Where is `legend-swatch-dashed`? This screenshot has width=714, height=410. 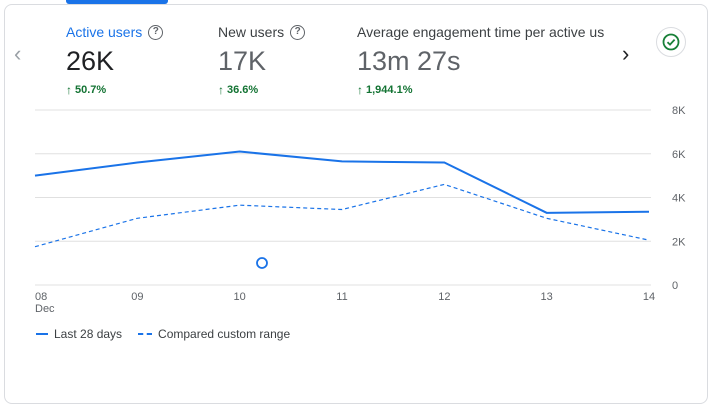 legend-swatch-dashed is located at coordinates (145, 334).